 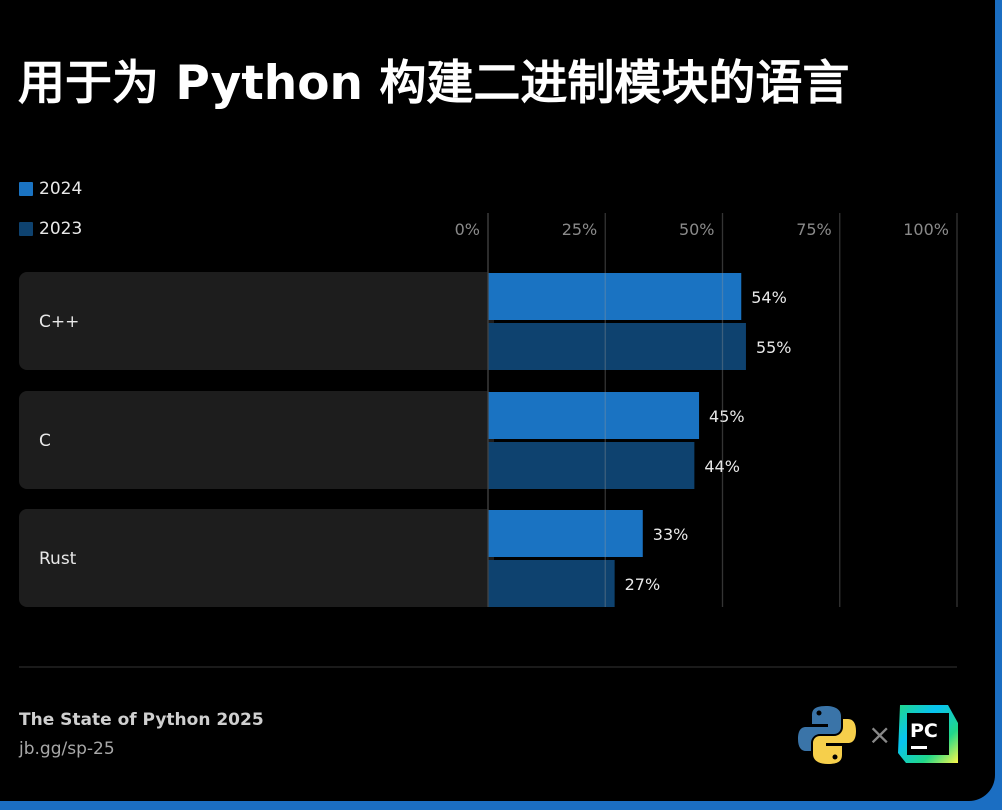 What do you see at coordinates (671, 534) in the screenshot?
I see `value-label: 33%` at bounding box center [671, 534].